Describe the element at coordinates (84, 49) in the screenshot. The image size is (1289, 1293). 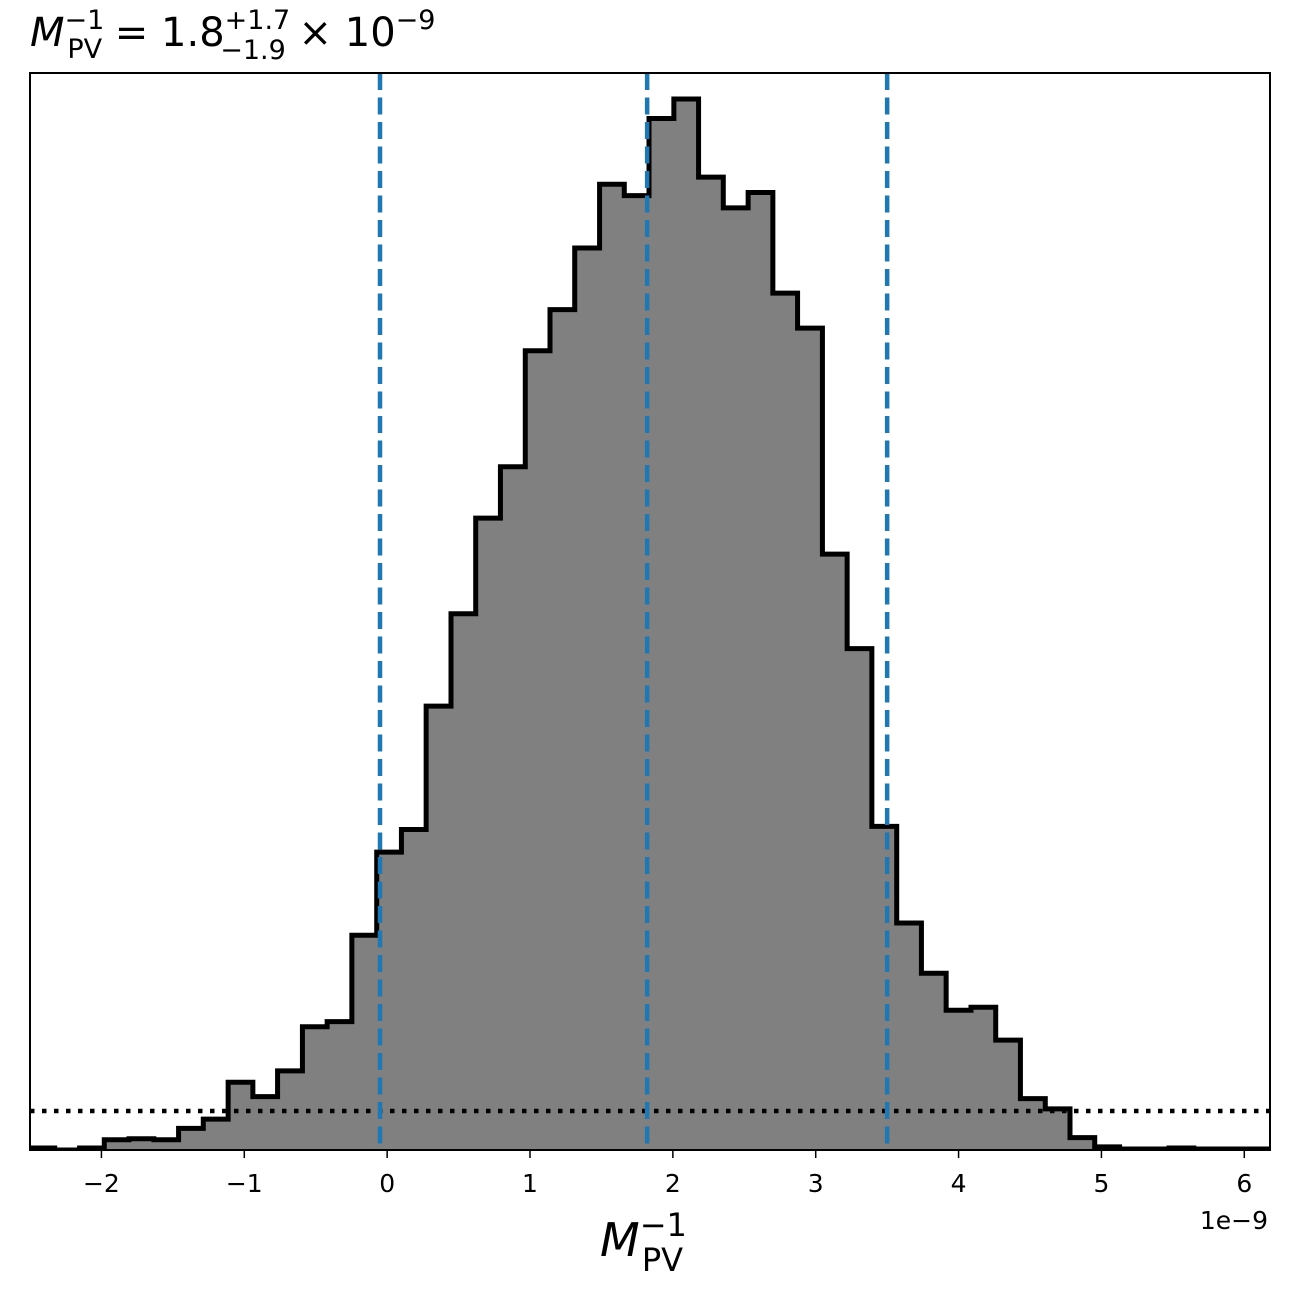
I see `title-symbol-sub: PV` at that location.